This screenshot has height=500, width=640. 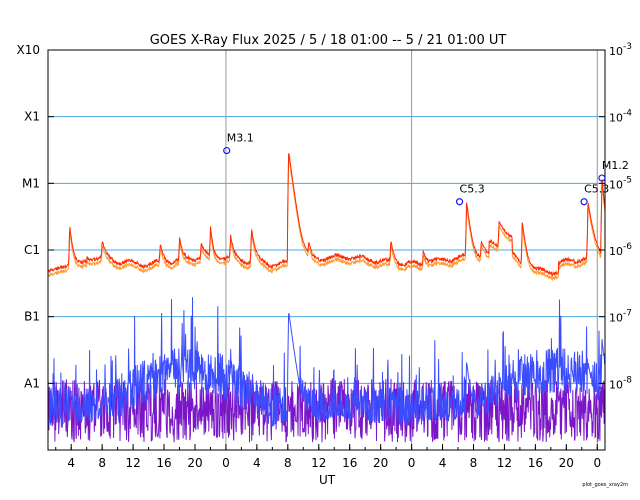 I want to click on y-right-label: 10-5, so click(x=620, y=183).